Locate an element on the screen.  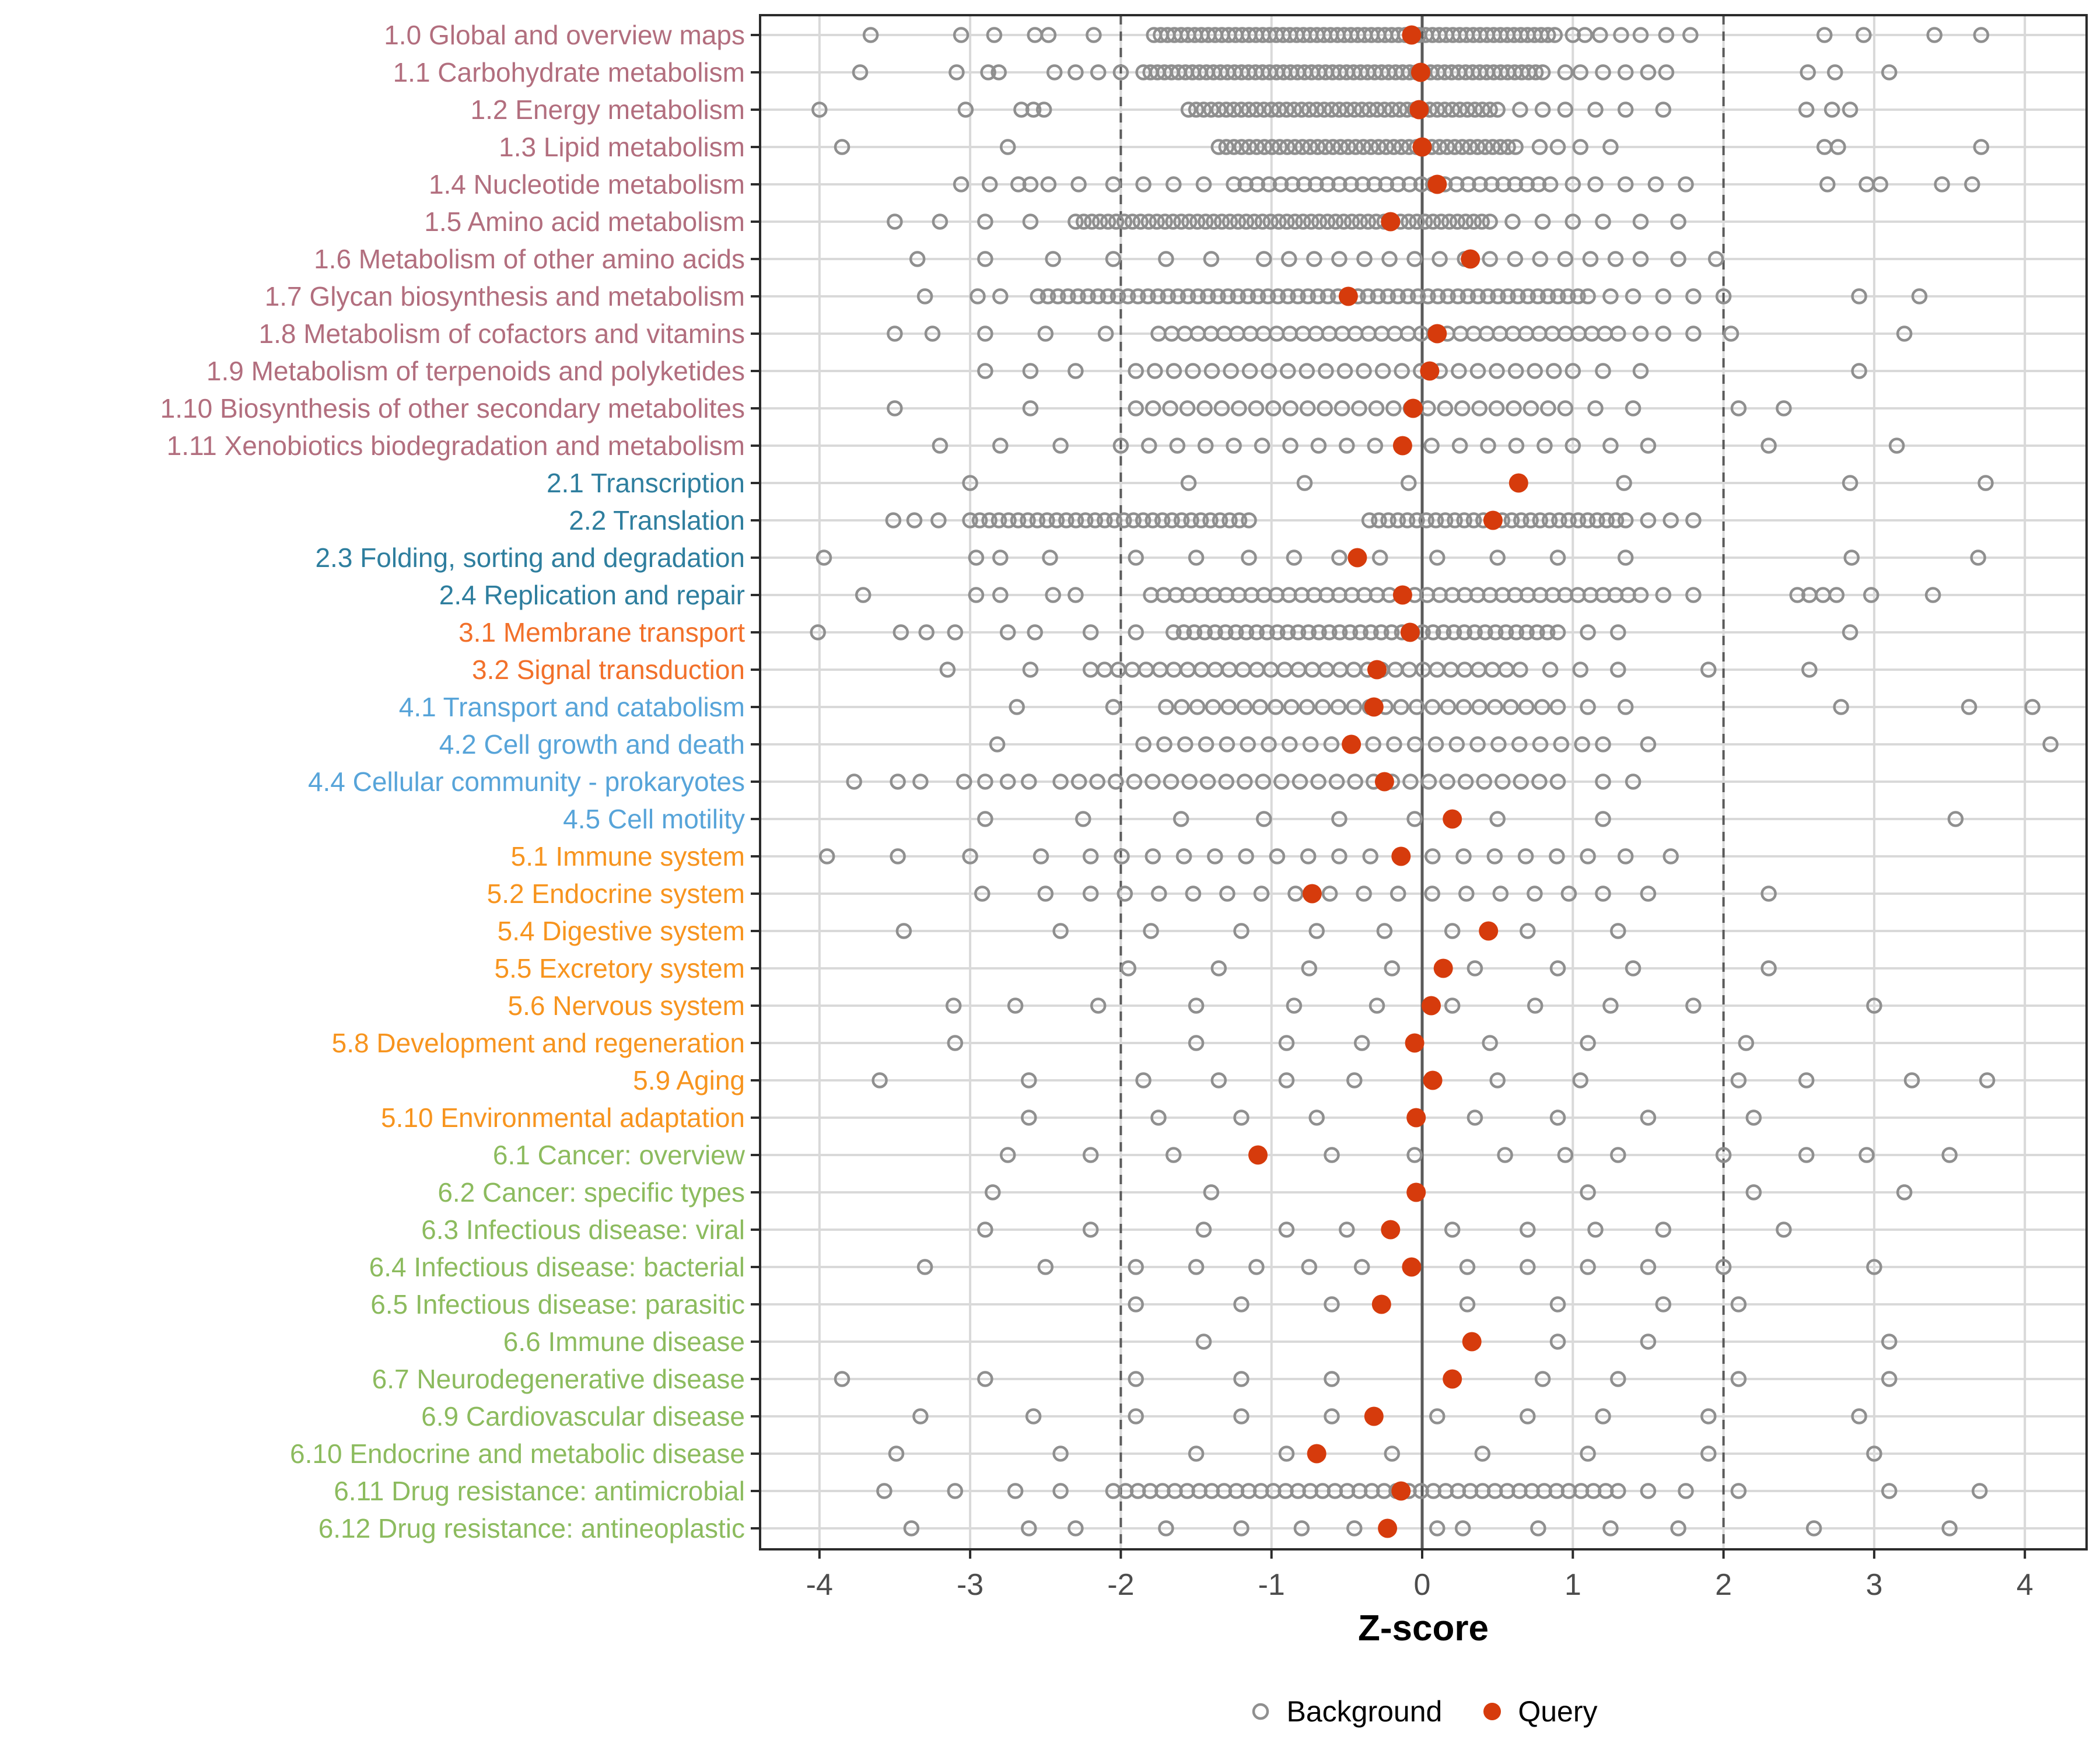
y-axis-label: 6.11 Drug resistance: antimicrobial is located at coordinates (539, 1491).